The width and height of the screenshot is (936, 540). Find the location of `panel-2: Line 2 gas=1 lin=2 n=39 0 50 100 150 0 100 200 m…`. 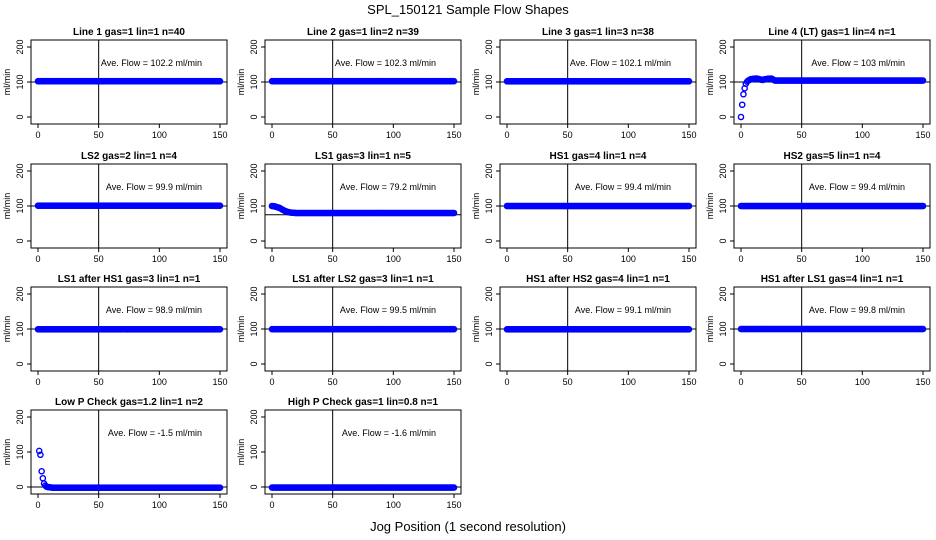

panel-2: Line 2 gas=1 lin=2 n=39 0 50 100 150 0 100 200 m… is located at coordinates (349, 83).